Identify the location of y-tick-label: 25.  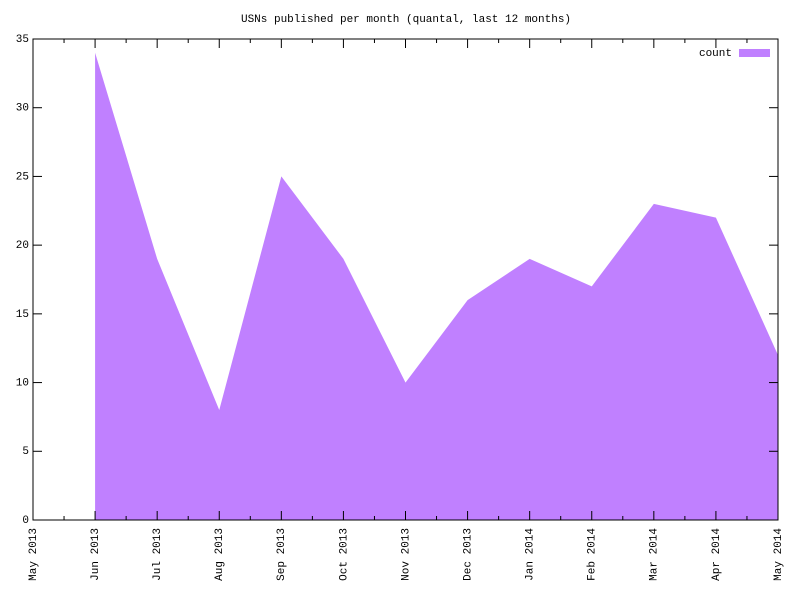
(22, 177).